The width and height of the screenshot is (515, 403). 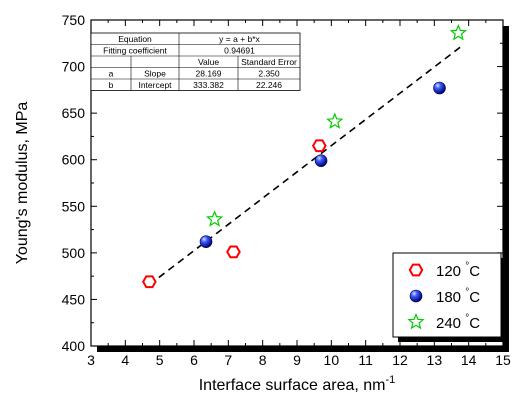 What do you see at coordinates (458, 296) in the screenshot?
I see `legend-label-2: 180 °C` at bounding box center [458, 296].